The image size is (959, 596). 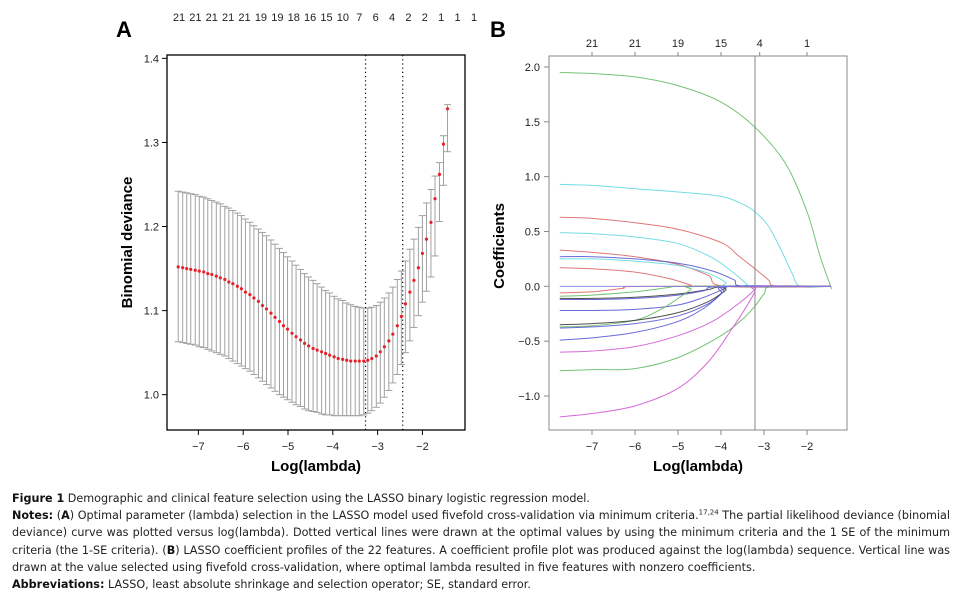 I want to click on x-tick-label: −2, so click(x=807, y=447).